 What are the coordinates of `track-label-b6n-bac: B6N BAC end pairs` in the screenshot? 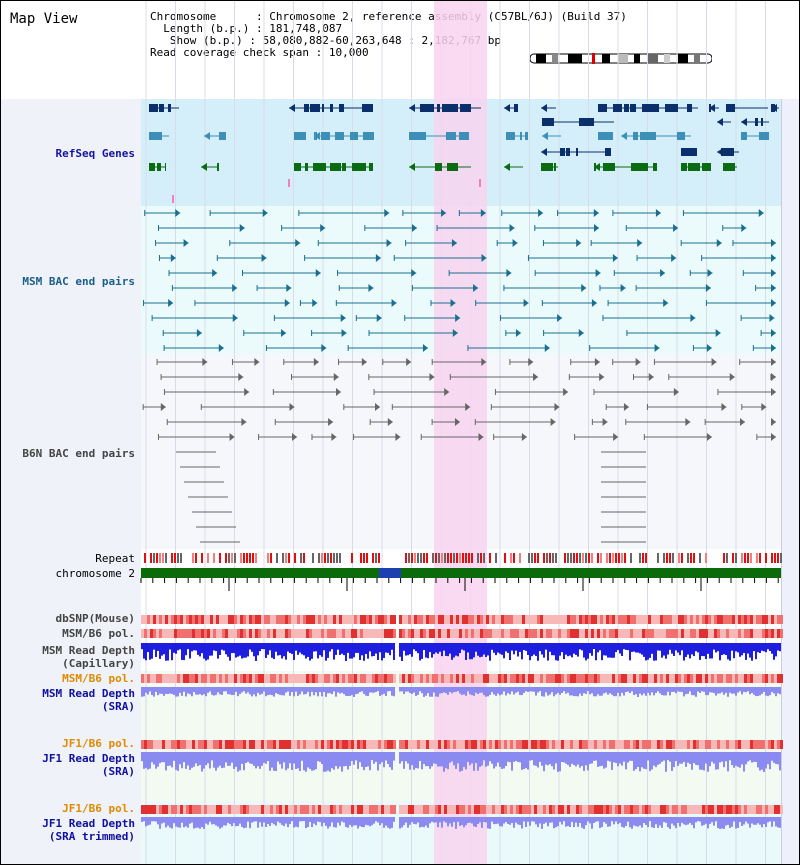 It's located at (78, 453).